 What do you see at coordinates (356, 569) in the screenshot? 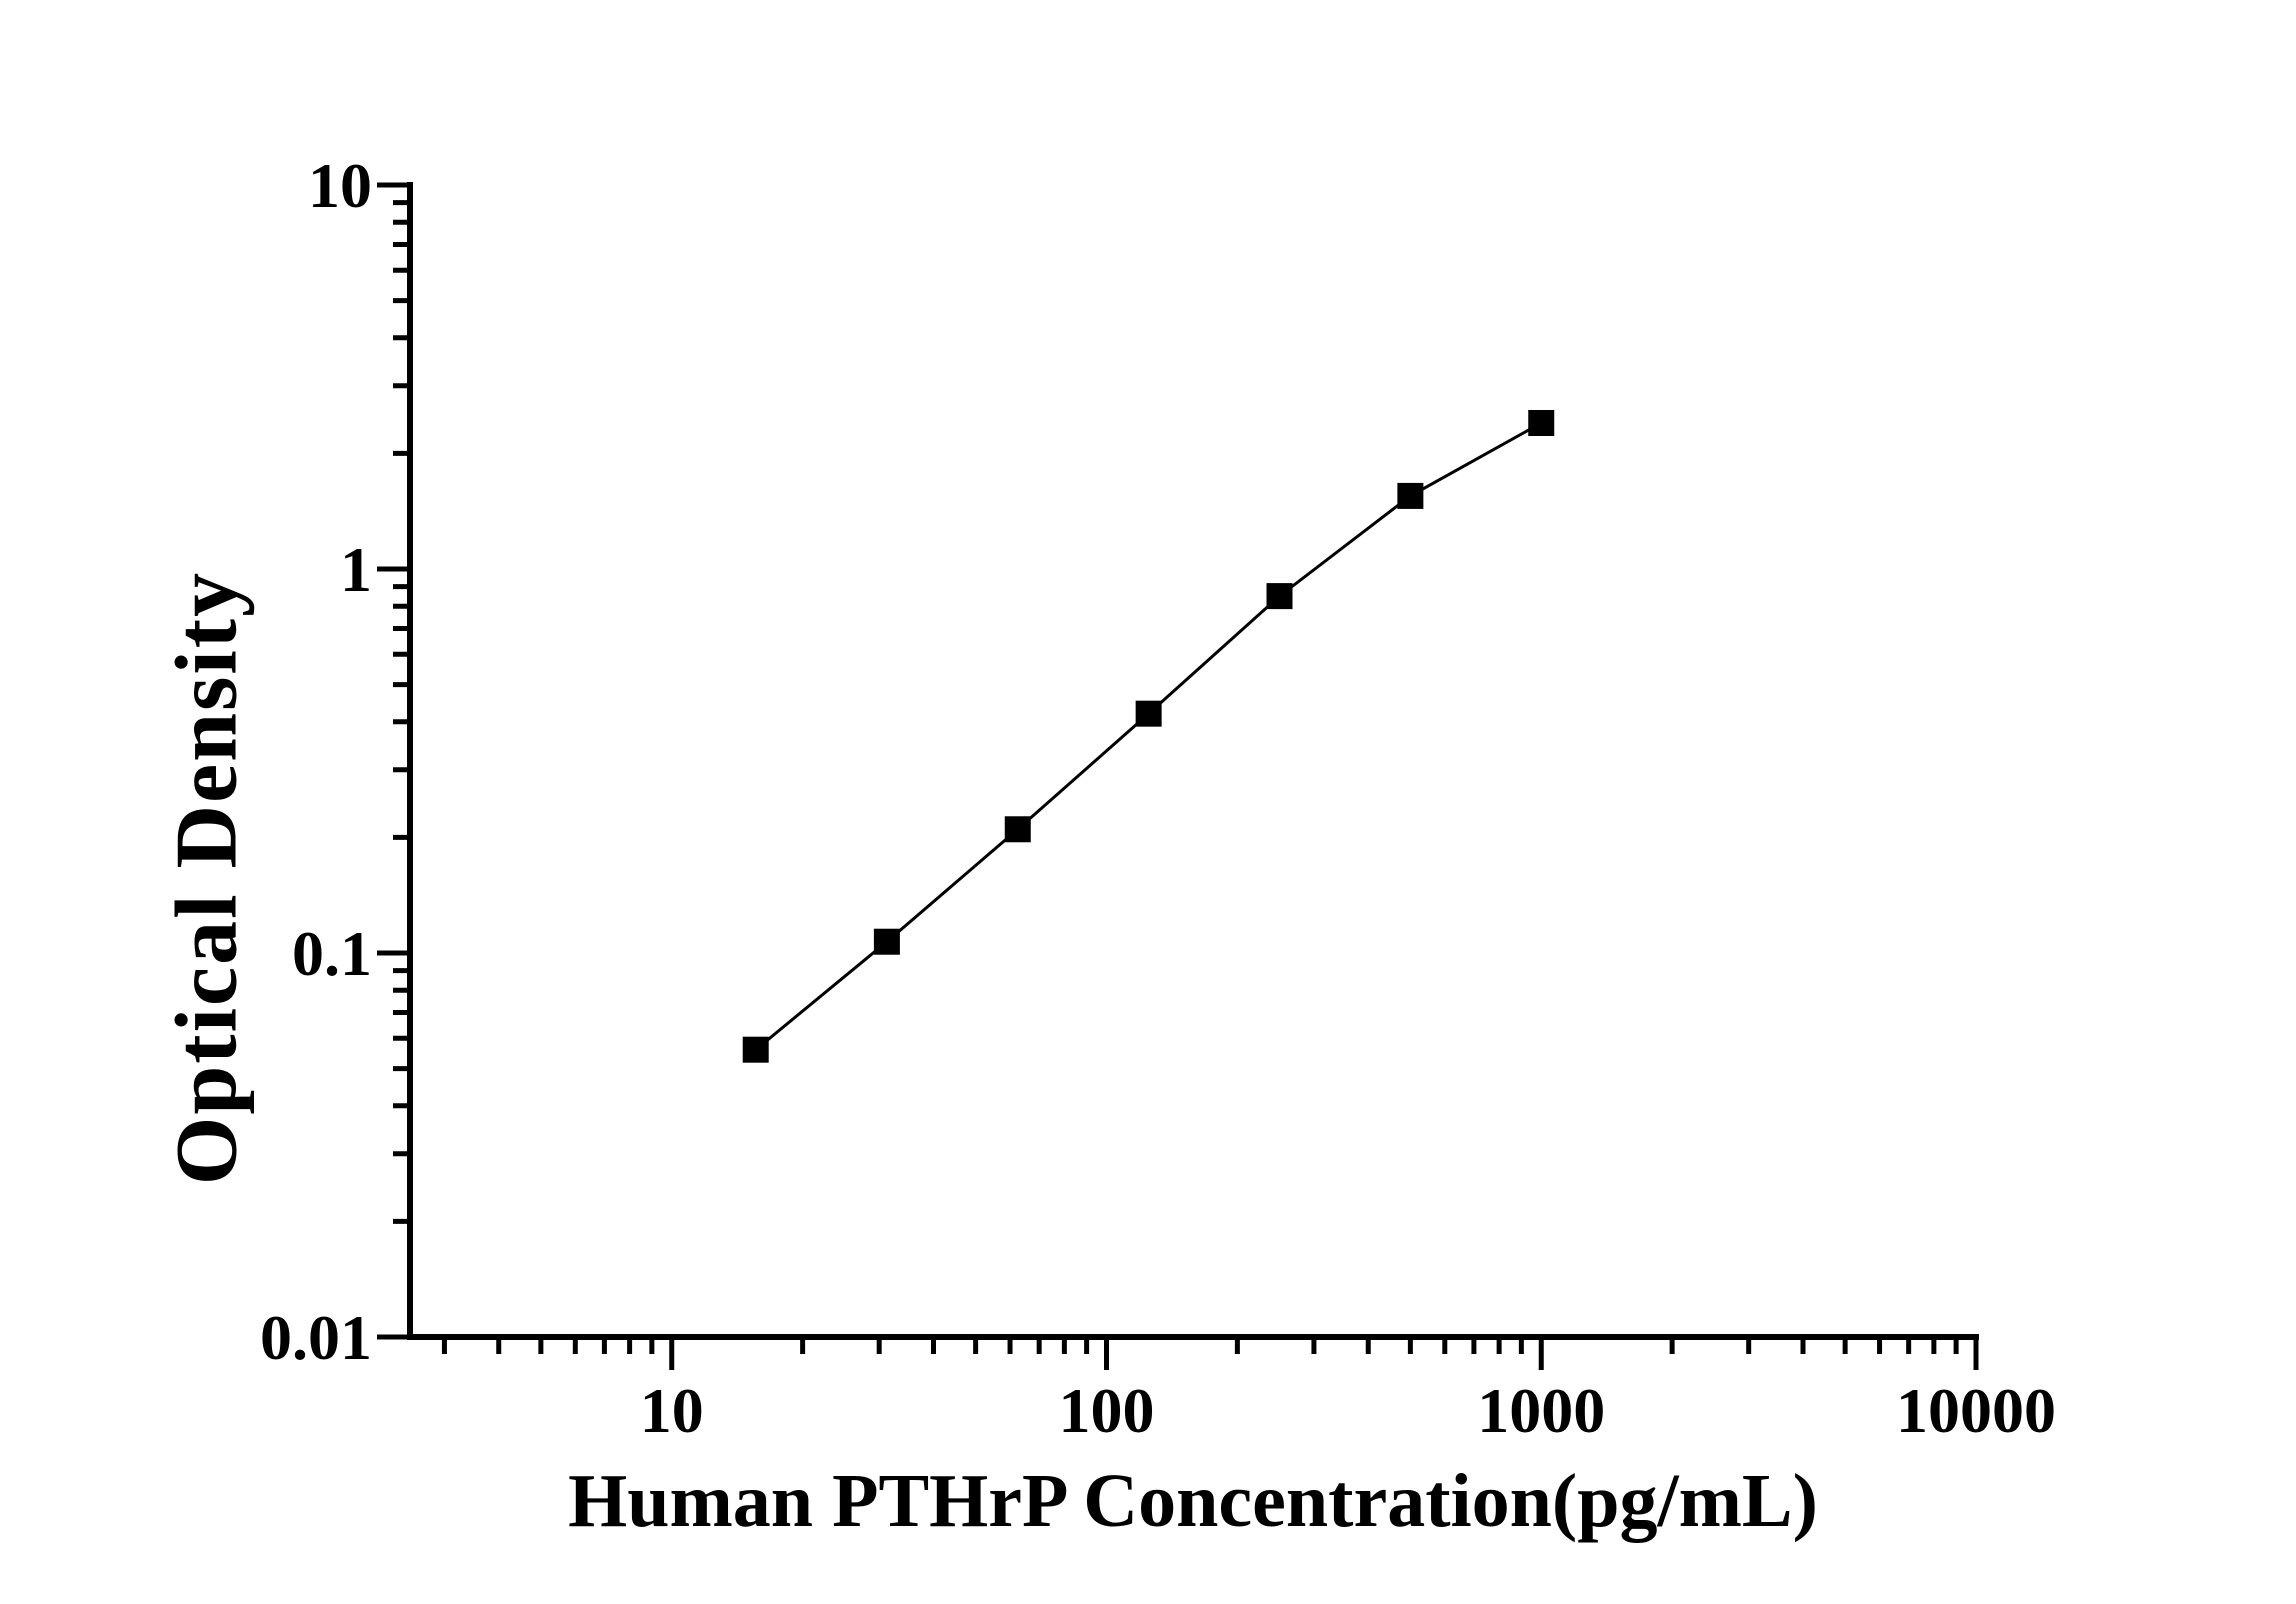
I see `y-tick-label: 1` at bounding box center [356, 569].